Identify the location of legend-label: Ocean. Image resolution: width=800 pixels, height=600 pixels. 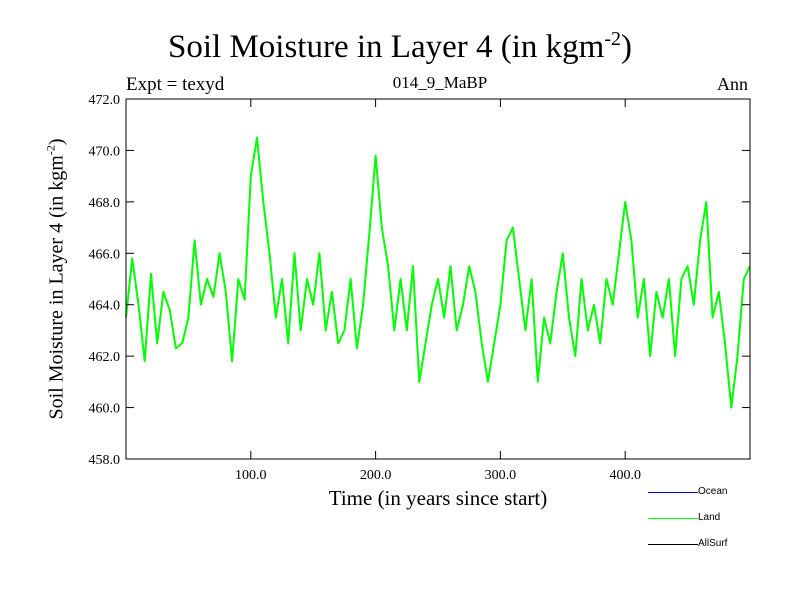
(713, 491).